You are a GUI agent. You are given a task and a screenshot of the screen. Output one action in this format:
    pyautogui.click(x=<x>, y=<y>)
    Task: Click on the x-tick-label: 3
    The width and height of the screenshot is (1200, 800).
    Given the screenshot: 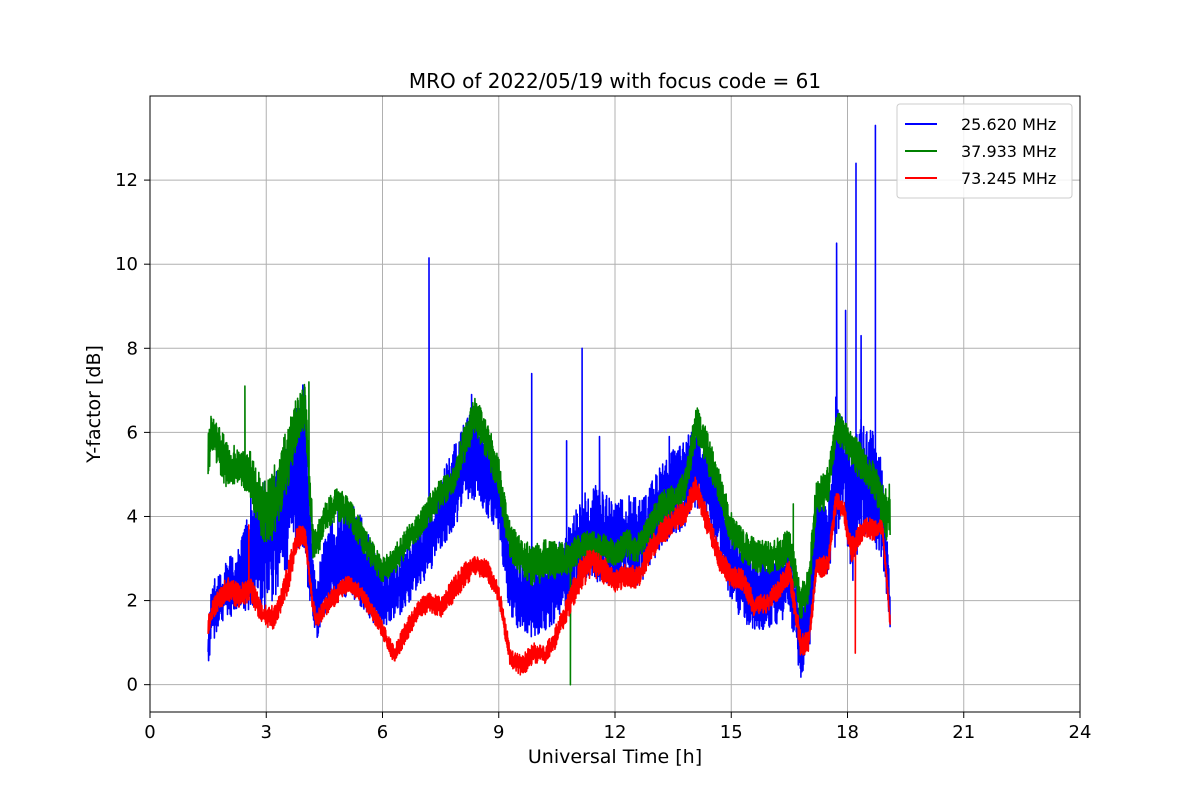 What is the action you would take?
    pyautogui.click(x=266, y=732)
    